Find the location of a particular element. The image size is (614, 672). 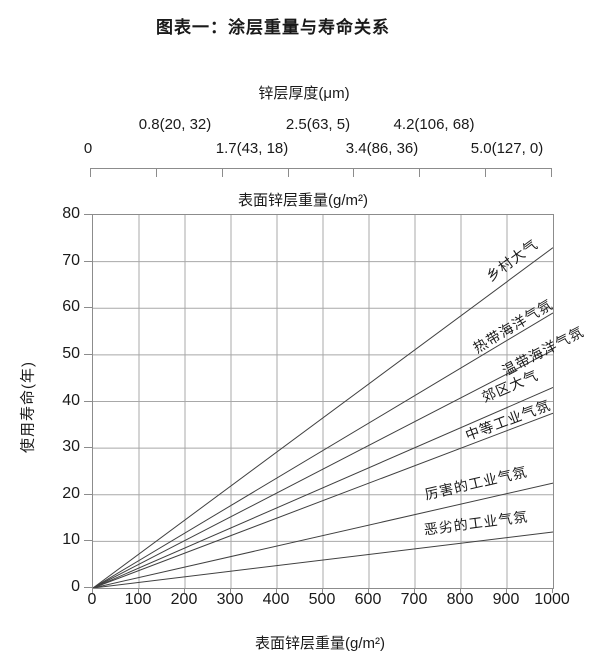

x-tick-label: 1000 is located at coordinates (552, 599).